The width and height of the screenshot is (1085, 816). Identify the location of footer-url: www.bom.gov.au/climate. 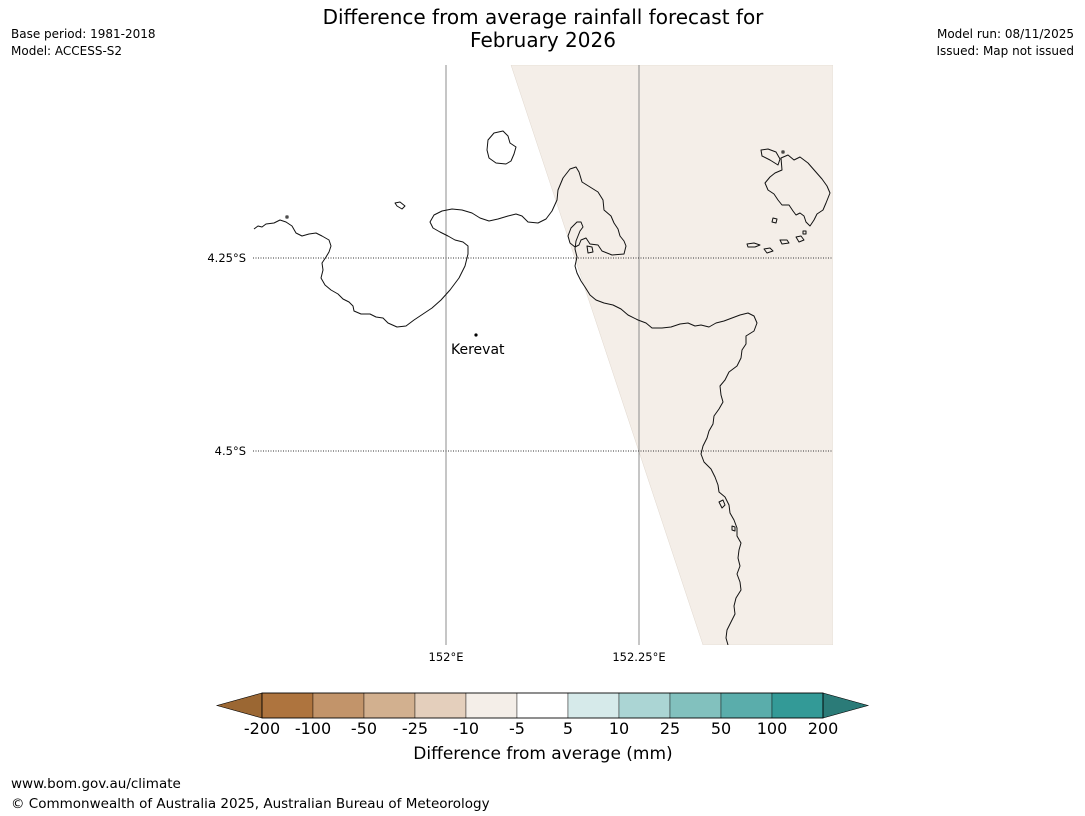
(96, 784).